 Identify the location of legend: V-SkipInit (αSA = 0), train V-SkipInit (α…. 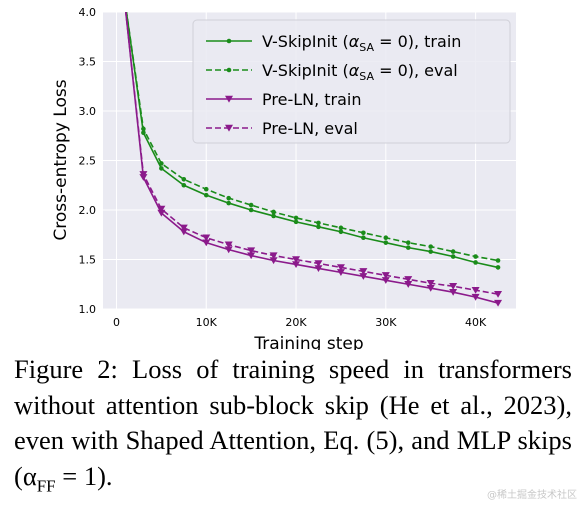
(351, 81).